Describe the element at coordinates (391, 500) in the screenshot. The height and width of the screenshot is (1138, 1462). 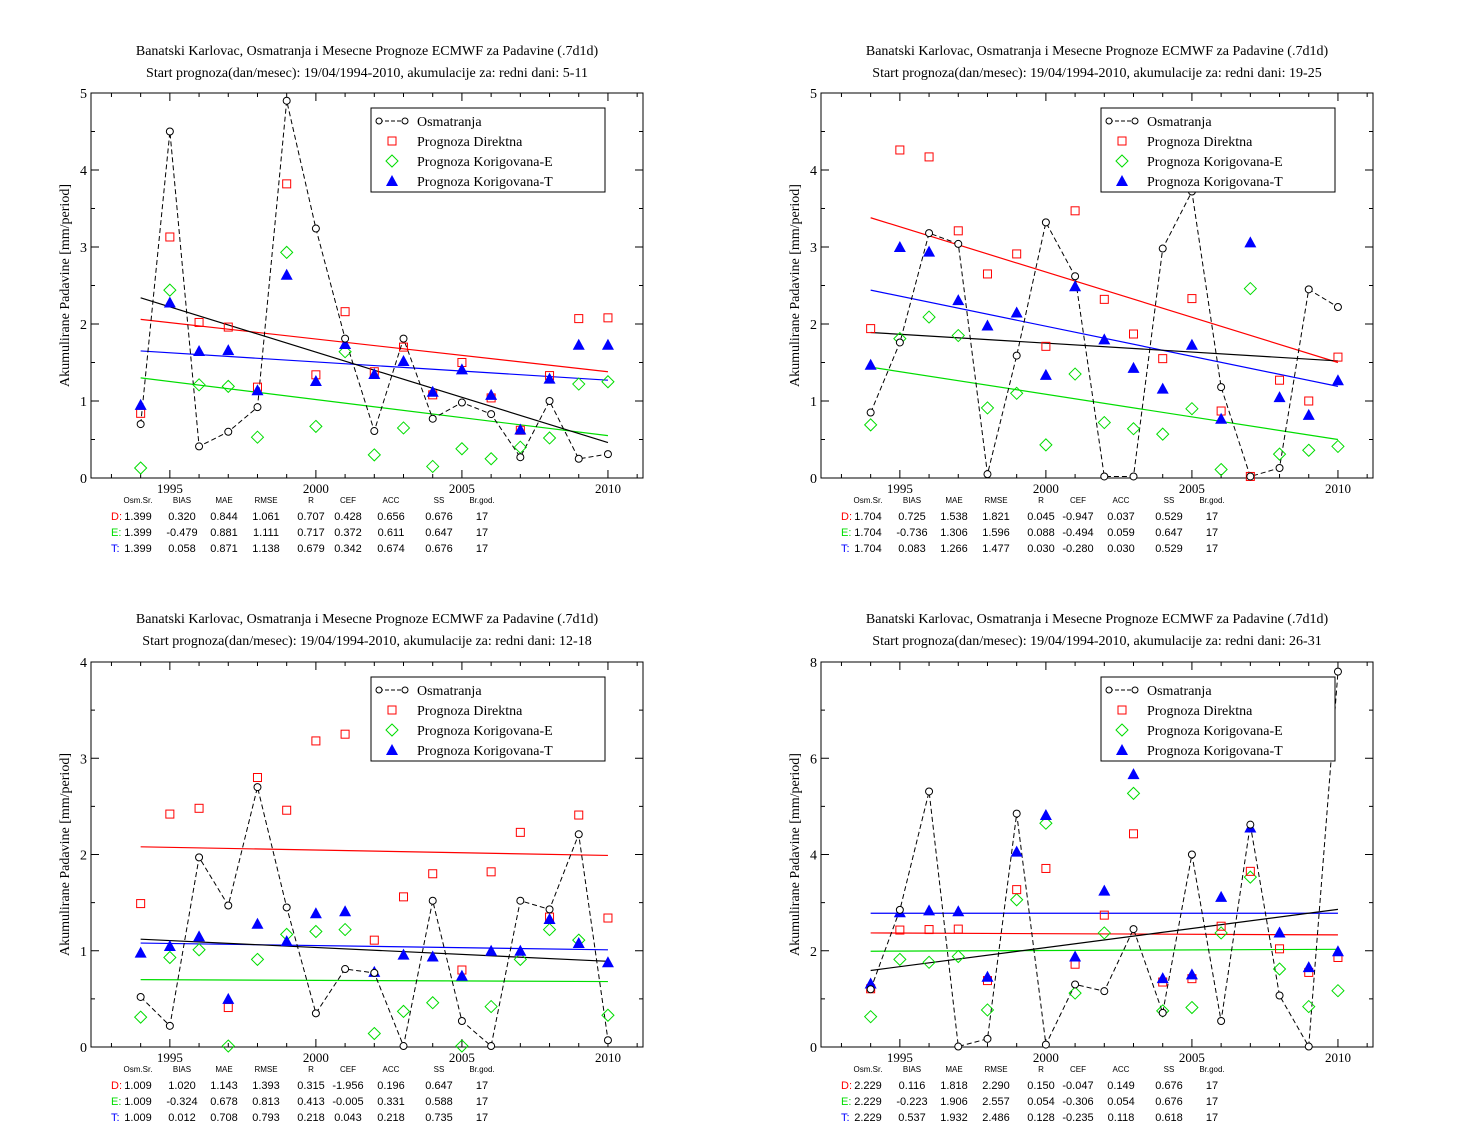
I see `stats-header: ACC` at that location.